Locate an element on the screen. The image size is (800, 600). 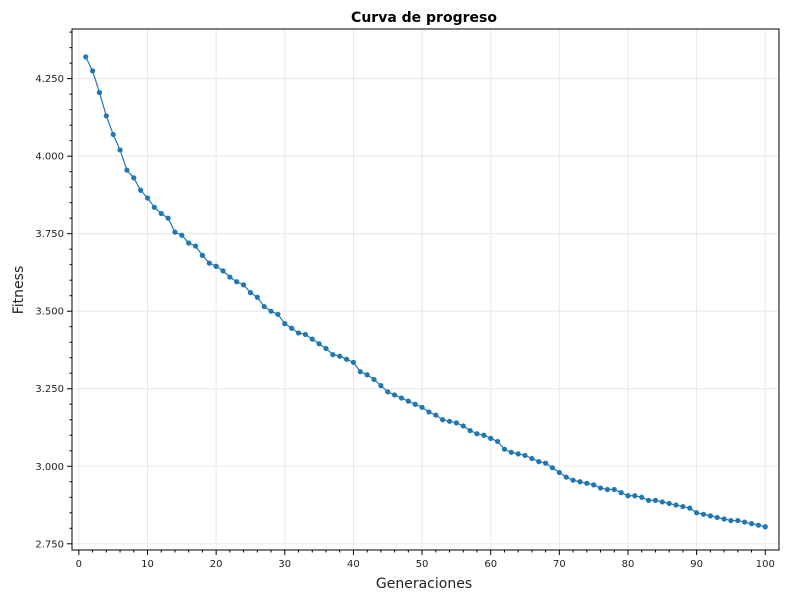
x-axis-label: Generaciones is located at coordinates (424, 584).